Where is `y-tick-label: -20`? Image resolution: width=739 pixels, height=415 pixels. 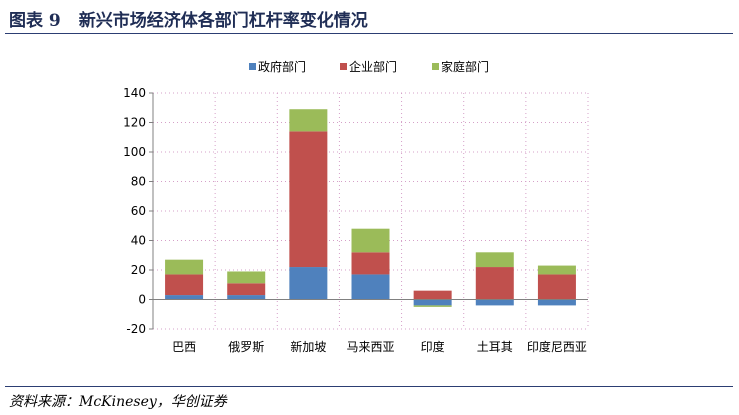 y-tick-label: -20 is located at coordinates (136, 329).